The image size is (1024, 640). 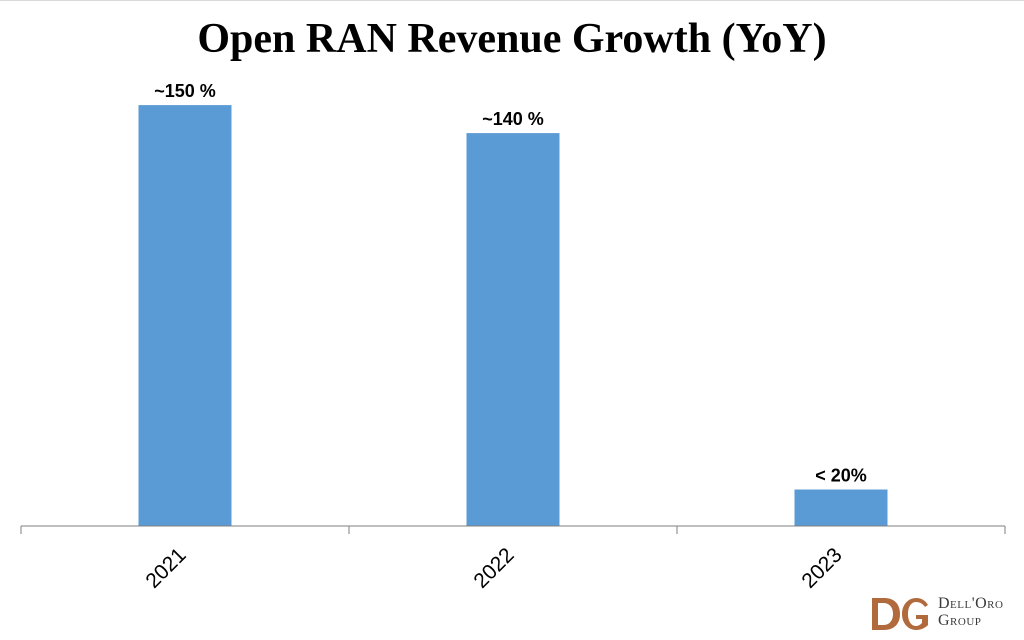 I want to click on brand-text: Dell'Oro Group, so click(x=970, y=612).